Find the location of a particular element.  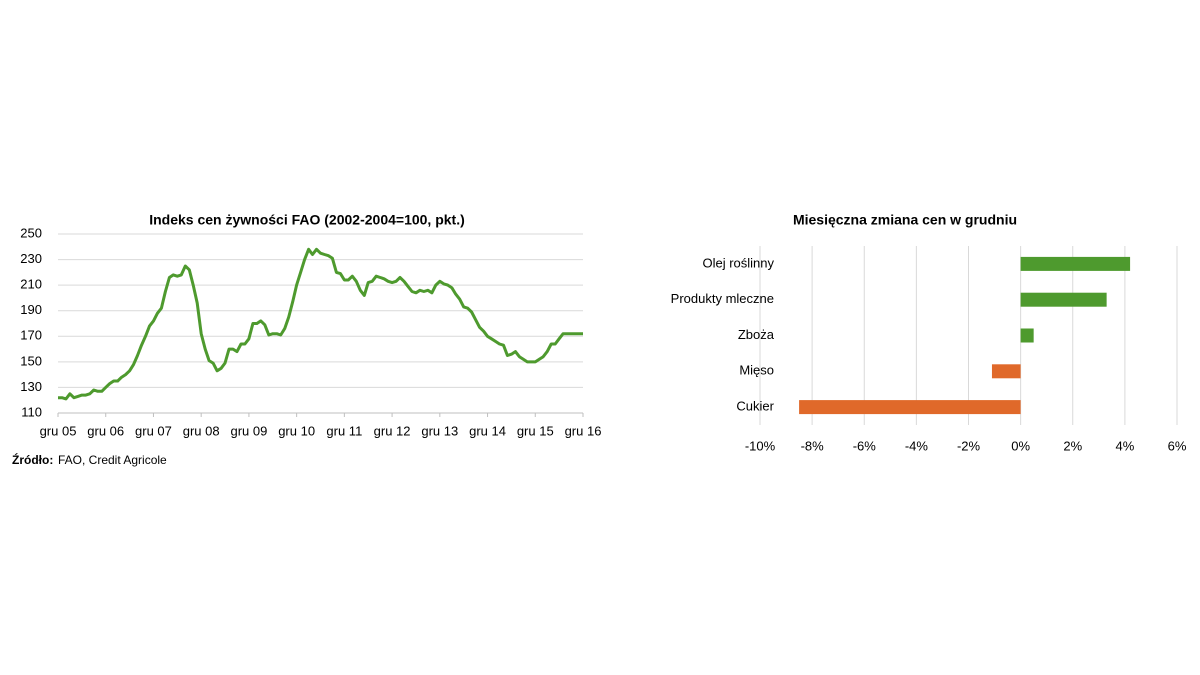

x-tick-label: gru 08 is located at coordinates (201, 430).